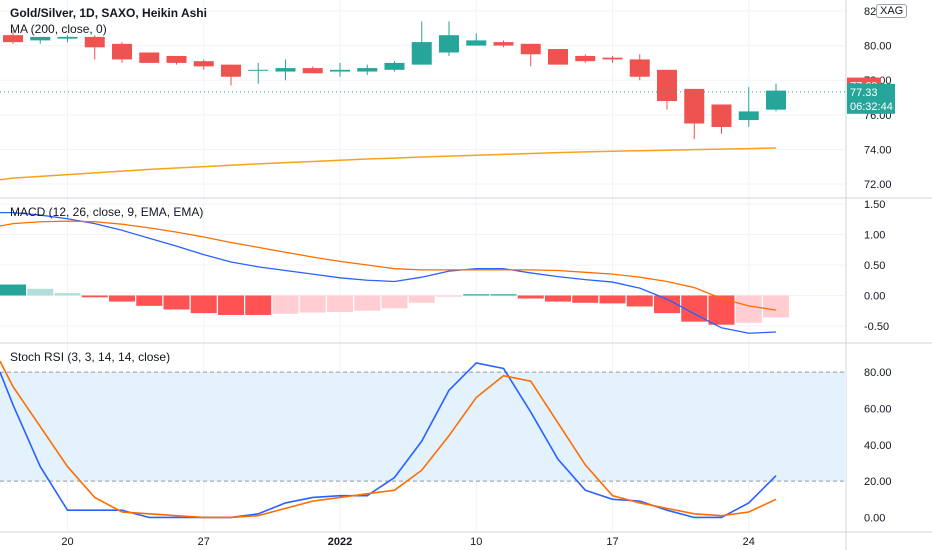 The image size is (932, 550). What do you see at coordinates (878, 47) in the screenshot?
I see `price-axis-label: 80.00` at bounding box center [878, 47].